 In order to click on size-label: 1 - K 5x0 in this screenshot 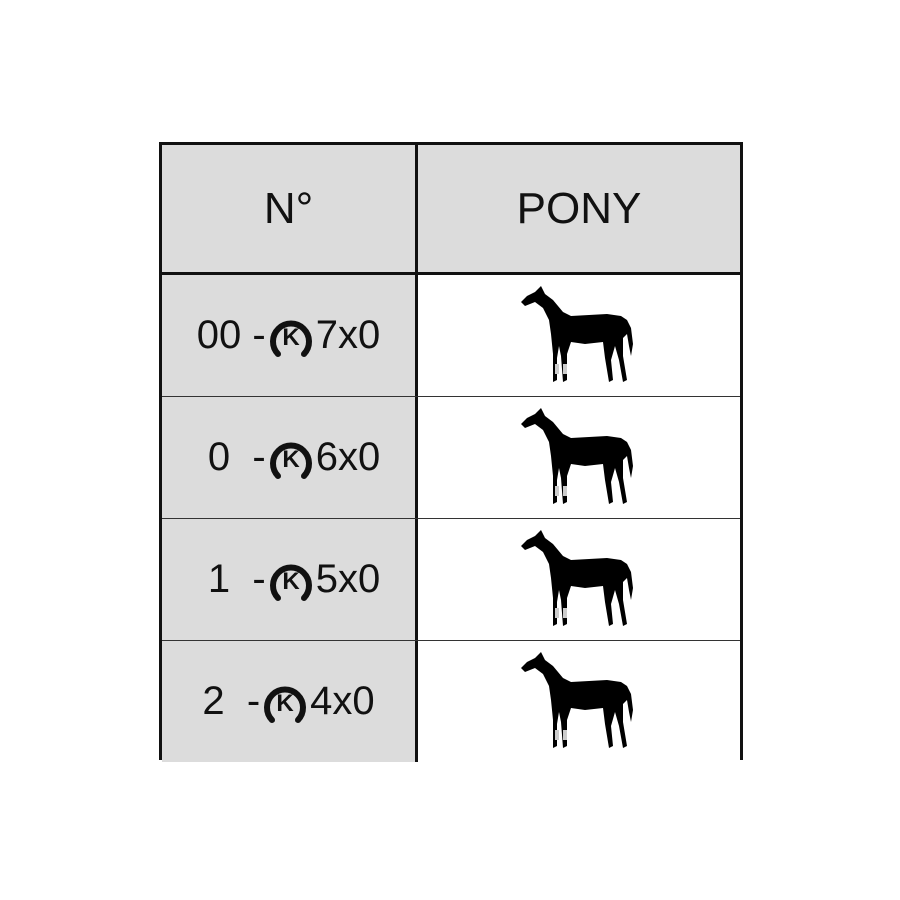, I will do `click(288, 580)`.